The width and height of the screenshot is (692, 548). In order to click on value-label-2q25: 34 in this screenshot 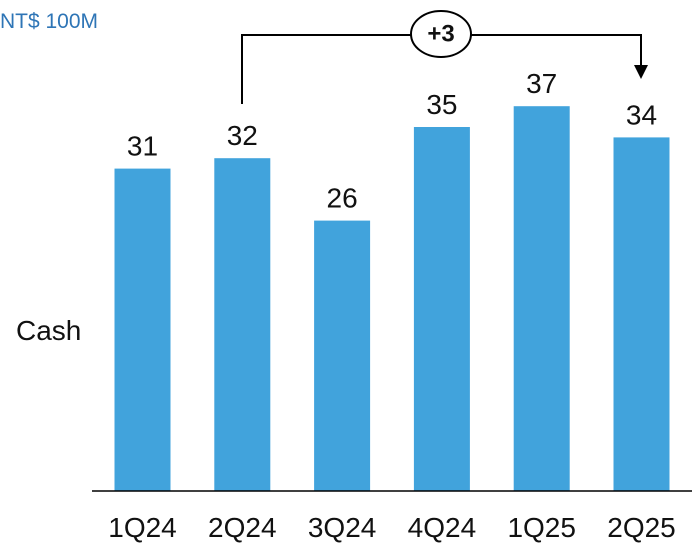, I will do `click(641, 114)`.